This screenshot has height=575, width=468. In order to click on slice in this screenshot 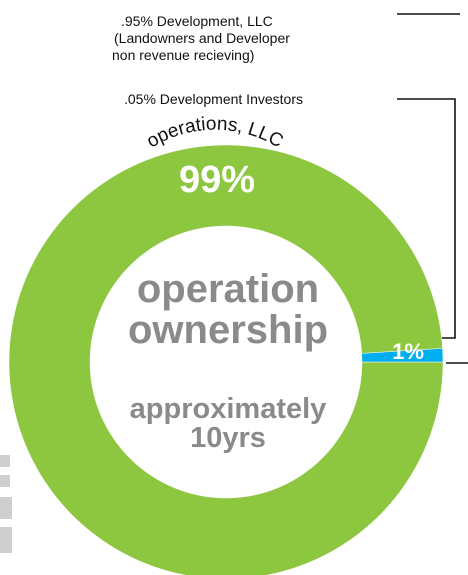, I will do `click(402, 355)`.